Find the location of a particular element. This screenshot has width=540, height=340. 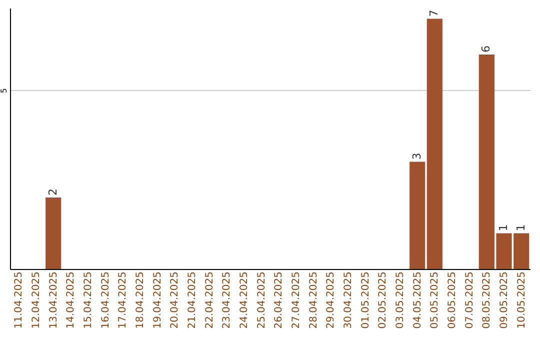

x-tick-label: 27.04.2025 is located at coordinates (296, 300).